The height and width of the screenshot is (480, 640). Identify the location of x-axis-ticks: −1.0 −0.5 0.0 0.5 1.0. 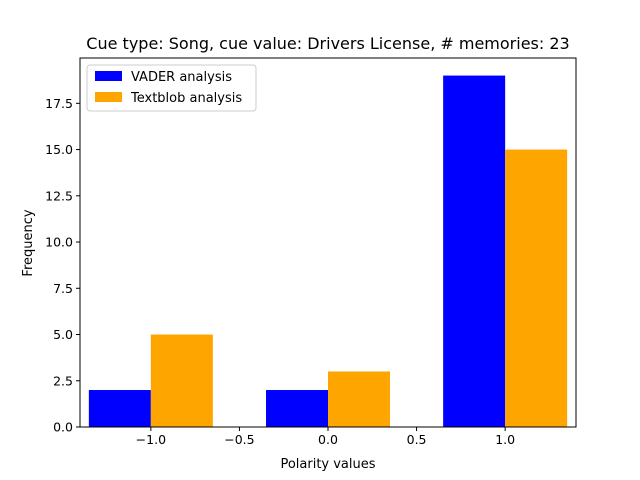
(325, 437).